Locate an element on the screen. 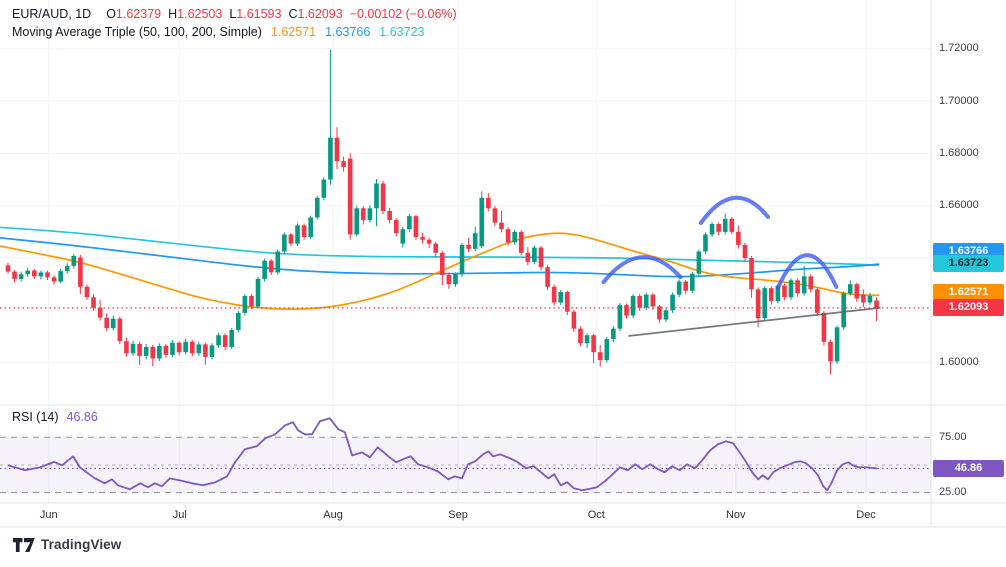 The image size is (1006, 567). rsi-axis-label: 25.00 is located at coordinates (953, 492).